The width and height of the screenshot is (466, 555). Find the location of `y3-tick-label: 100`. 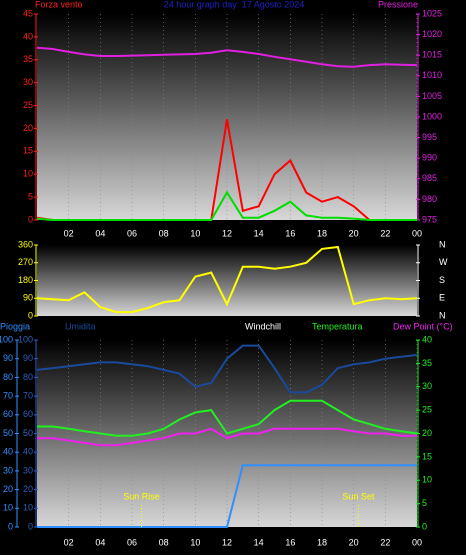

y3-tick-label: 100 is located at coordinates (6, 339).